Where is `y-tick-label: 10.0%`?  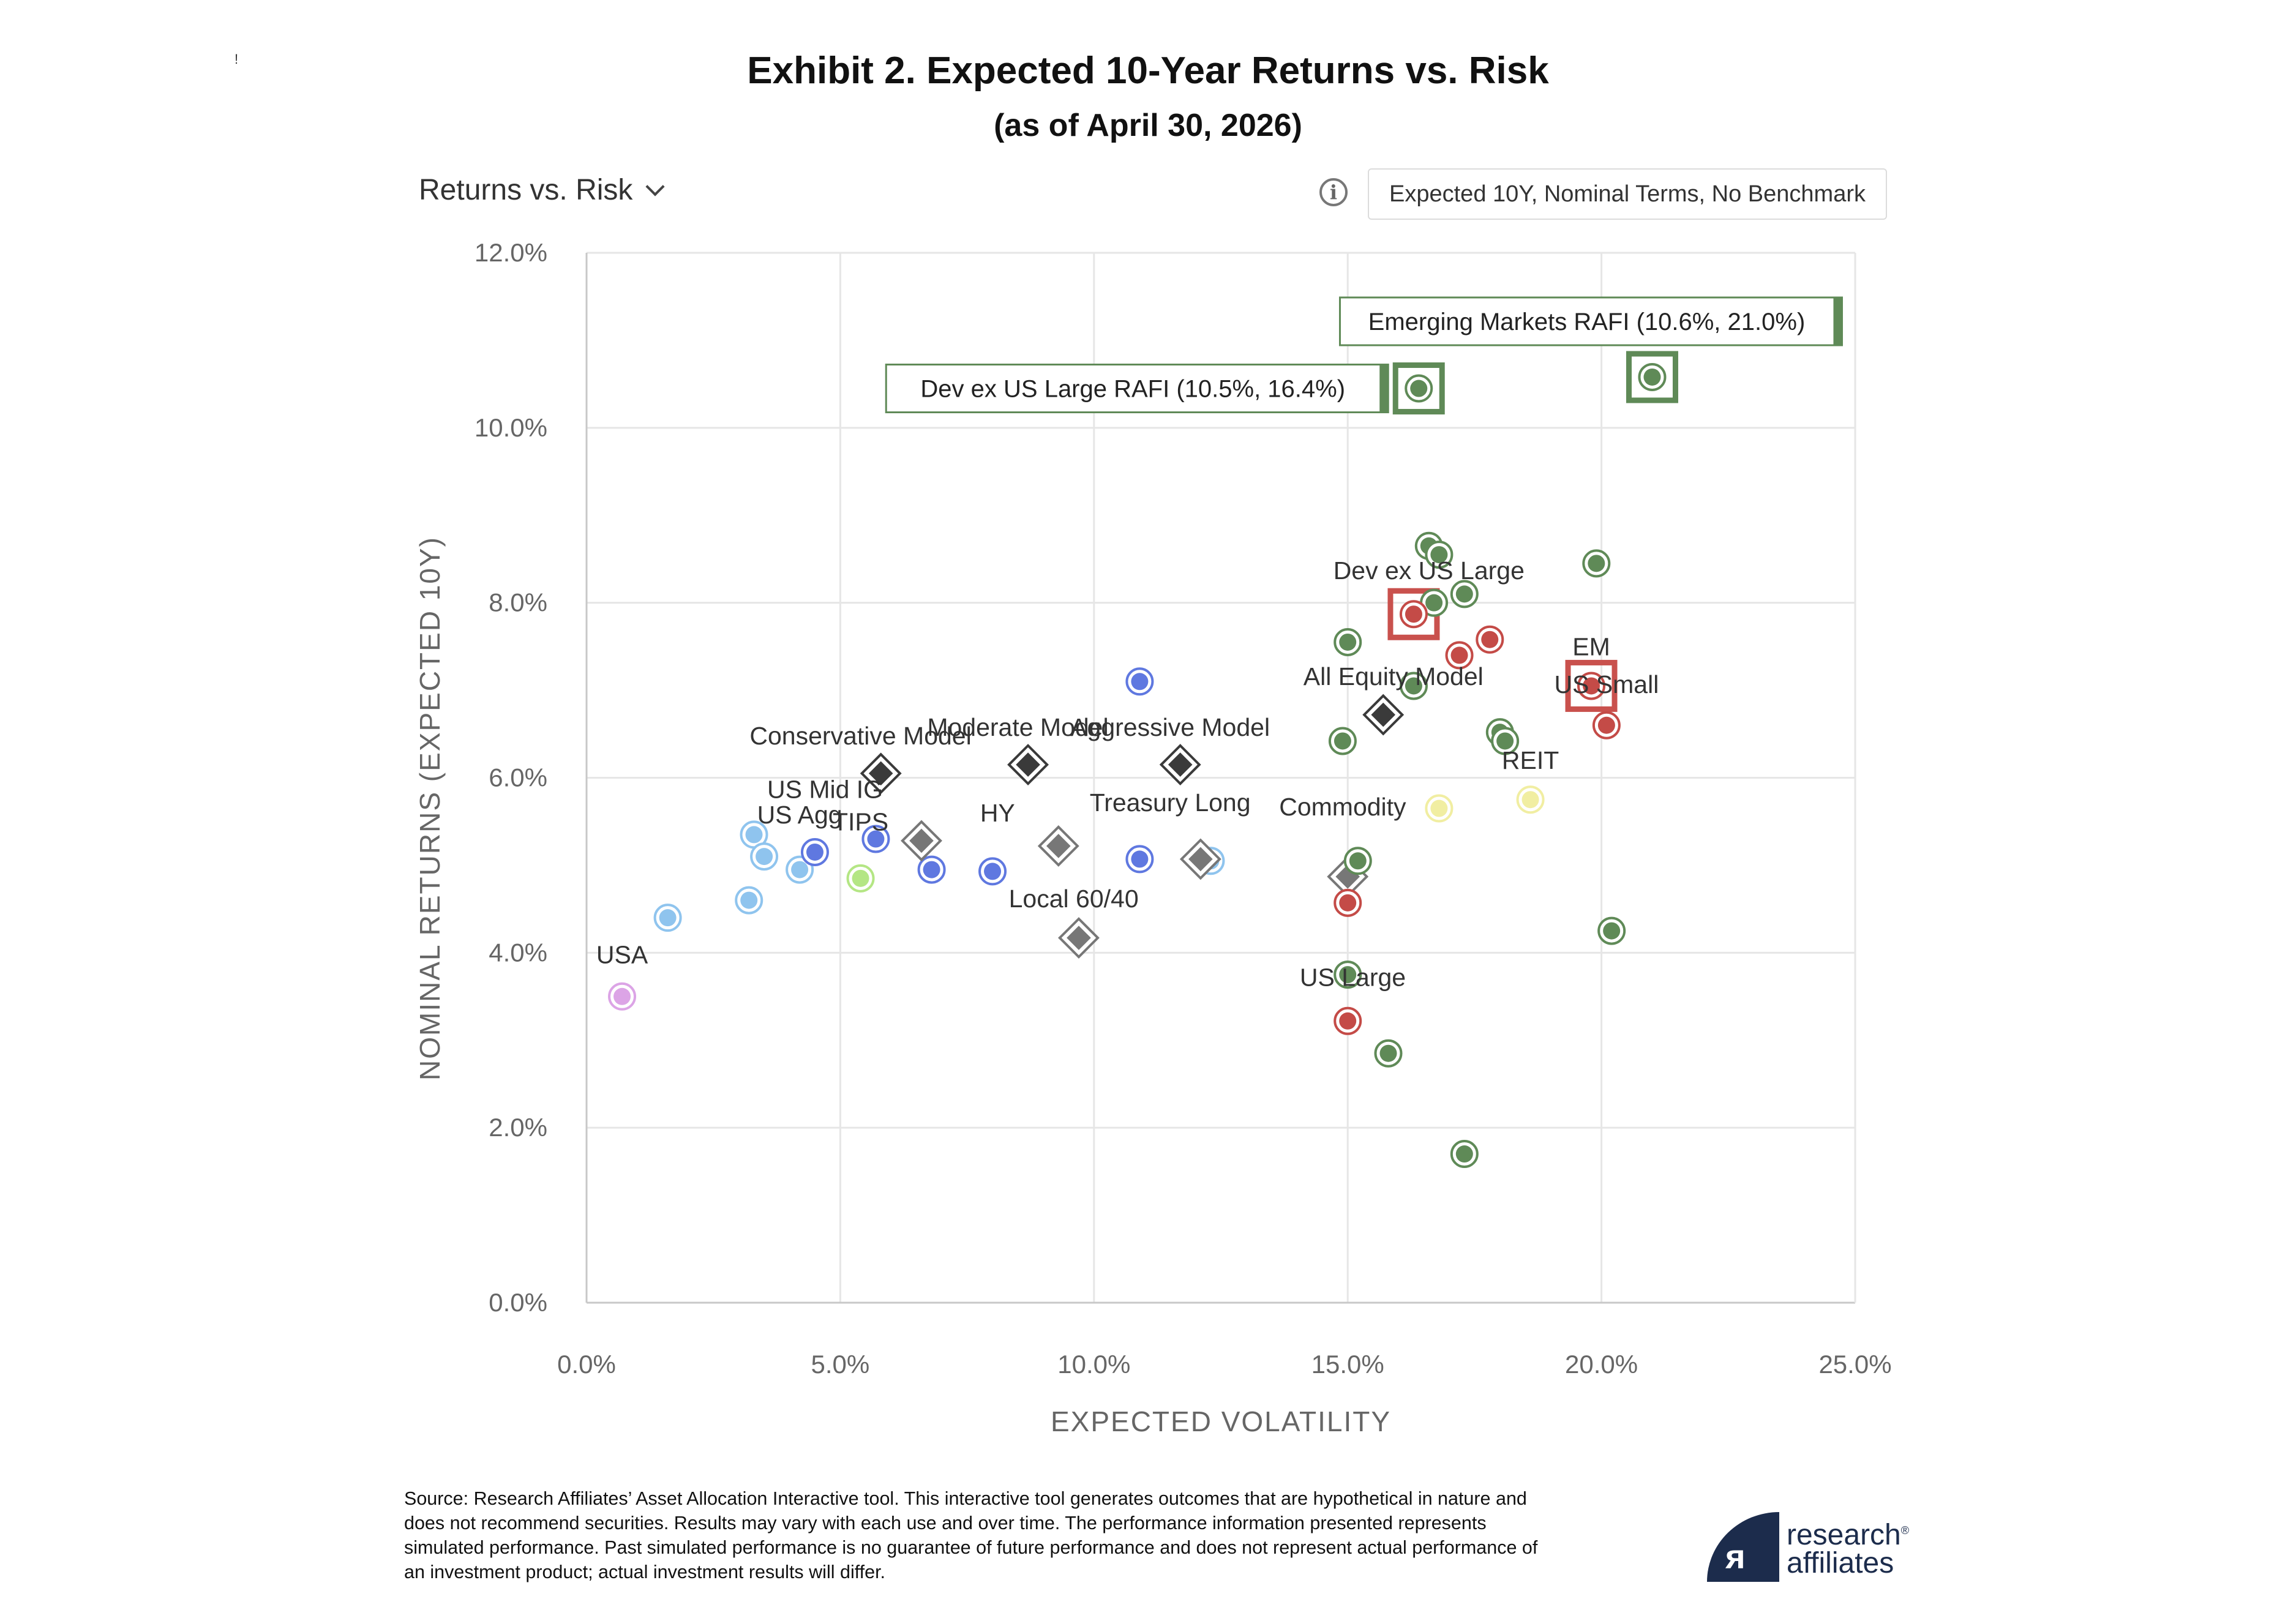
y-tick-label: 10.0% is located at coordinates (511, 428).